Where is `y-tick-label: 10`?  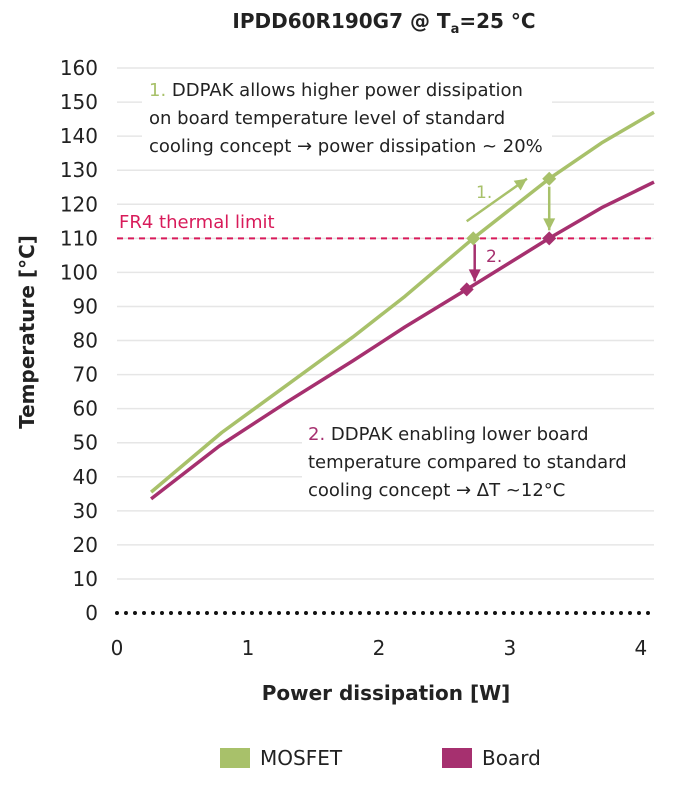
y-tick-label: 10 is located at coordinates (85, 579).